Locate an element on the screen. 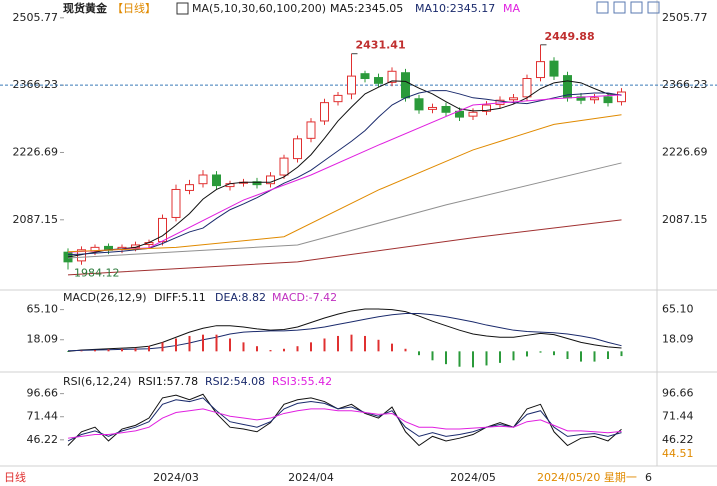 Image resolution: width=717 pixels, height=486 pixels. side-label: 44.51 is located at coordinates (678, 453).